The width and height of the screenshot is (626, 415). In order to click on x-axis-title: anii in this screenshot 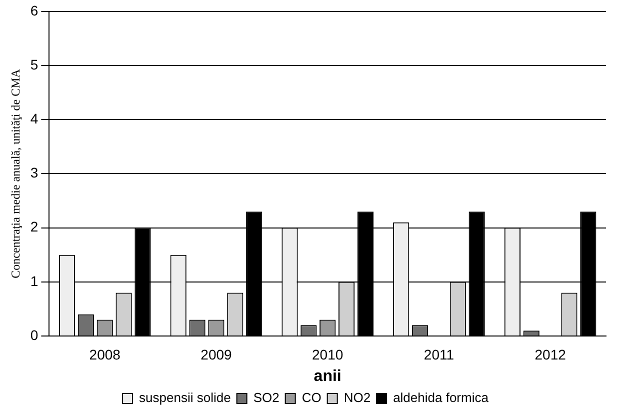, I will do `click(328, 376)`.